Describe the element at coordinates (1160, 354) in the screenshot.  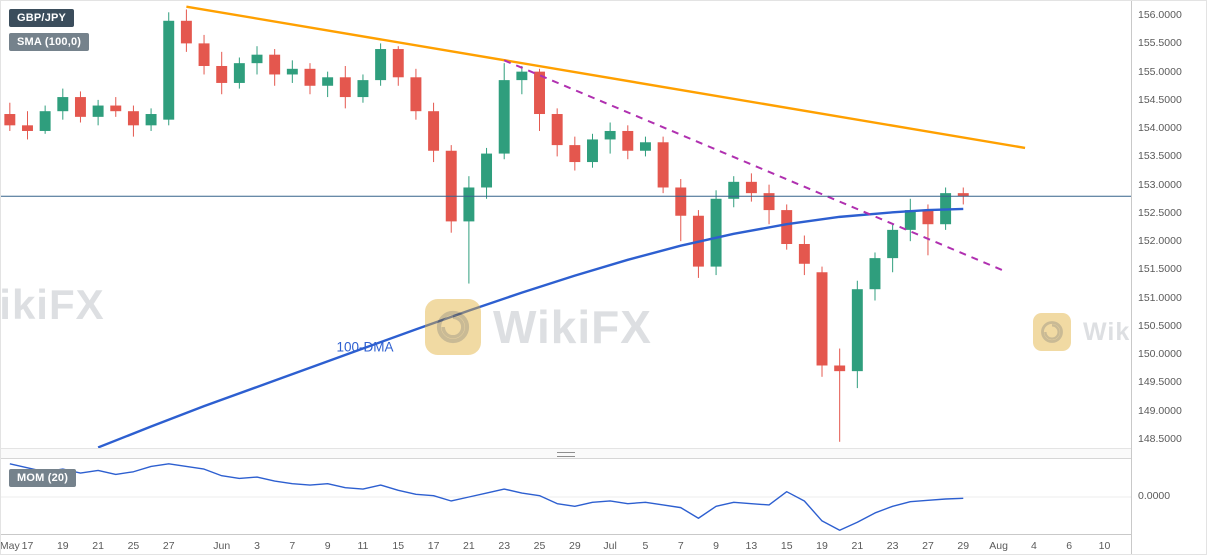
I see `price-axis-label: 150.0000` at that location.